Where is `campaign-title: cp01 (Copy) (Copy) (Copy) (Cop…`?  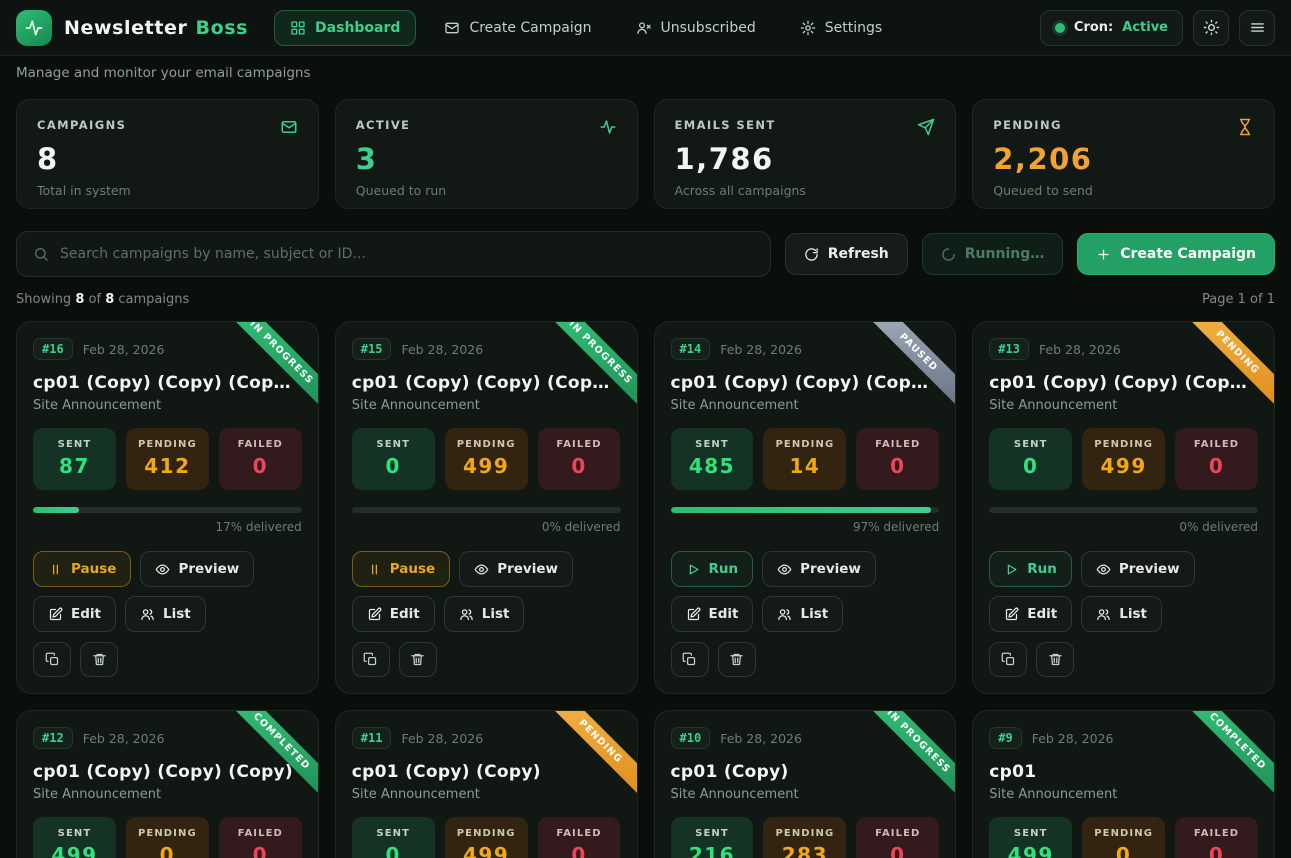
campaign-title: cp01 (Copy) (Copy) (Copy) (Cop… is located at coordinates (805, 383).